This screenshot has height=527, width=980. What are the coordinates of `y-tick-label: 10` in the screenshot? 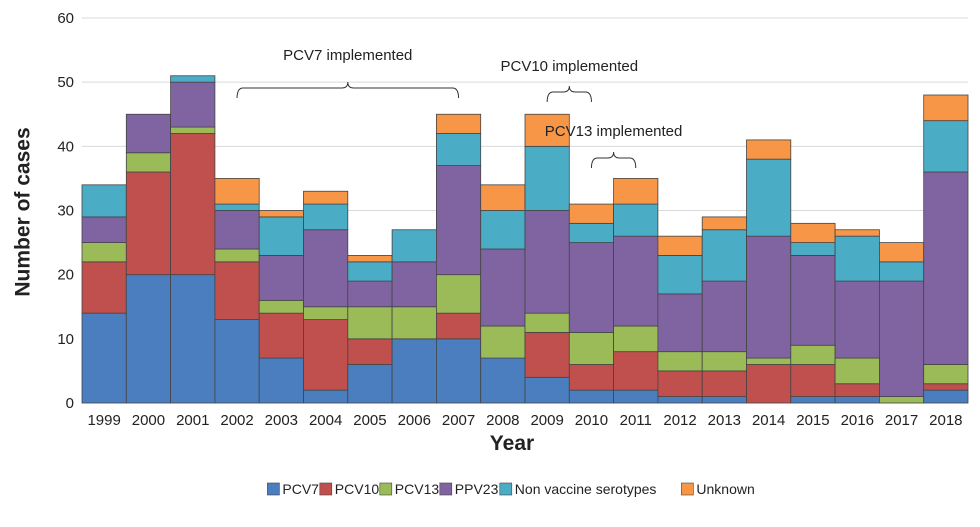 It's located at (65, 339).